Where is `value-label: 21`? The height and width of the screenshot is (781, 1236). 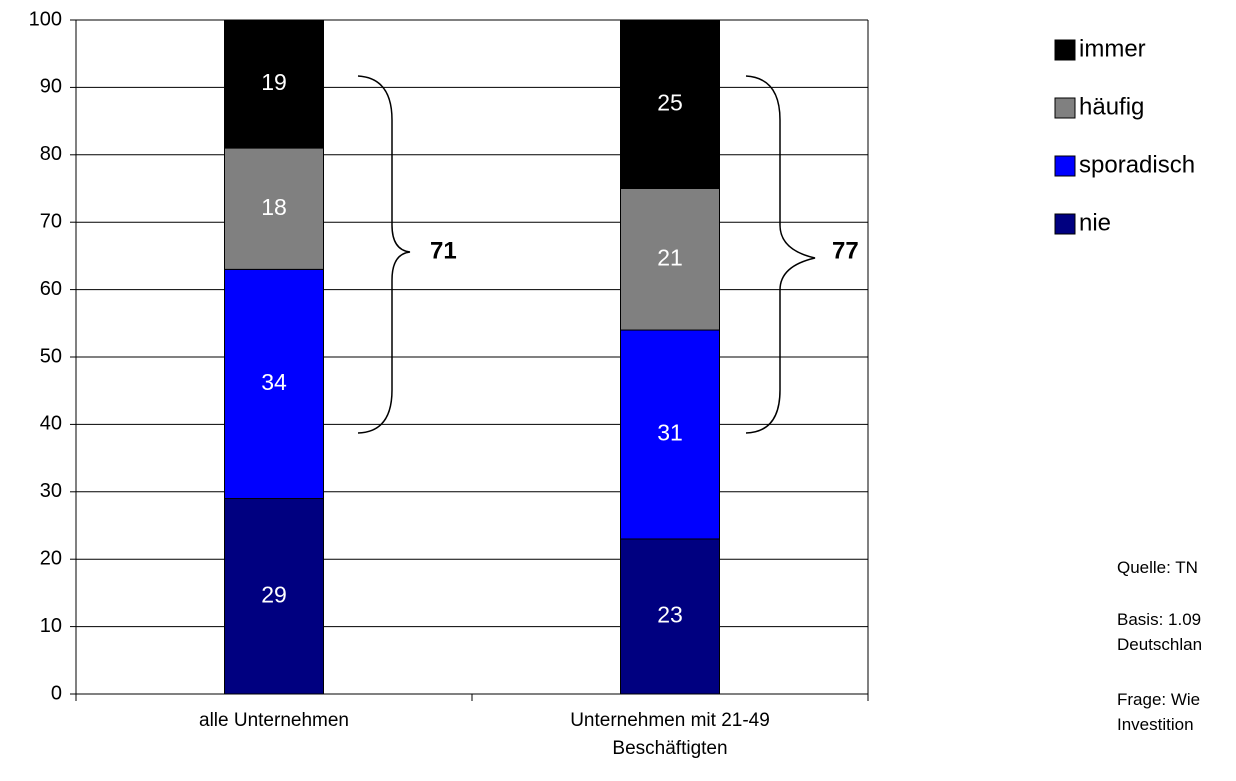 value-label: 21 is located at coordinates (670, 257).